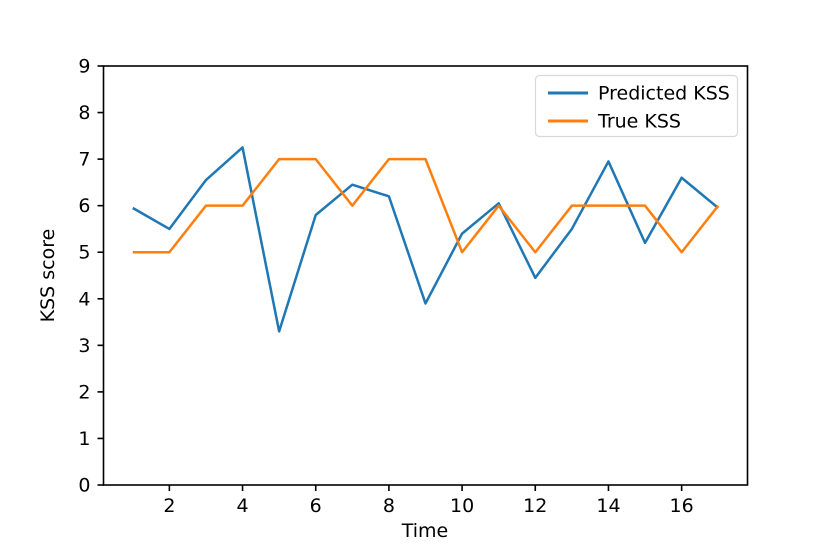 The height and width of the screenshot is (554, 830). What do you see at coordinates (84, 113) in the screenshot?
I see `y-tick-label: 8` at bounding box center [84, 113].